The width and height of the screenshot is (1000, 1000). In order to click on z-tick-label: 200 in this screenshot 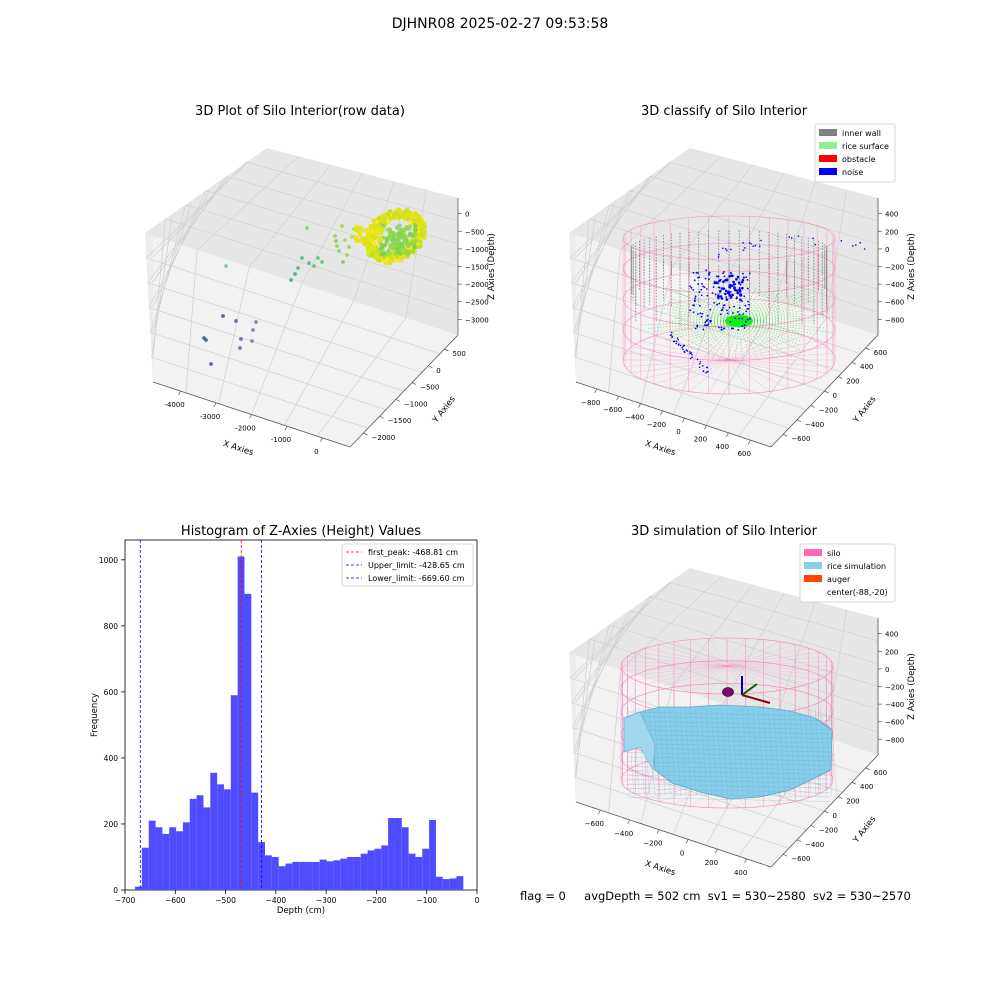, I will do `click(891, 652)`.